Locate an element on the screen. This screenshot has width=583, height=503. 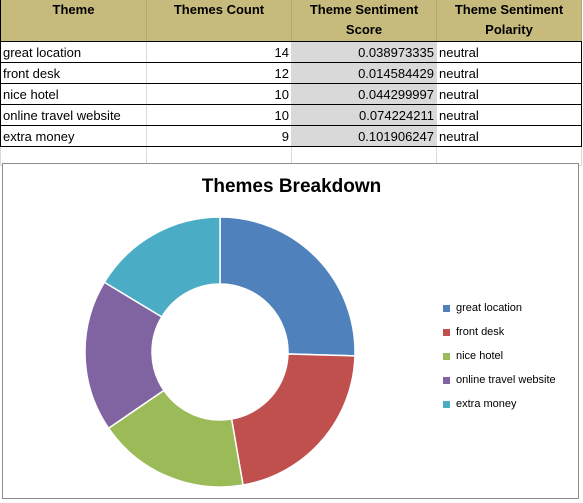
cell-count: 12 is located at coordinates (219, 73).